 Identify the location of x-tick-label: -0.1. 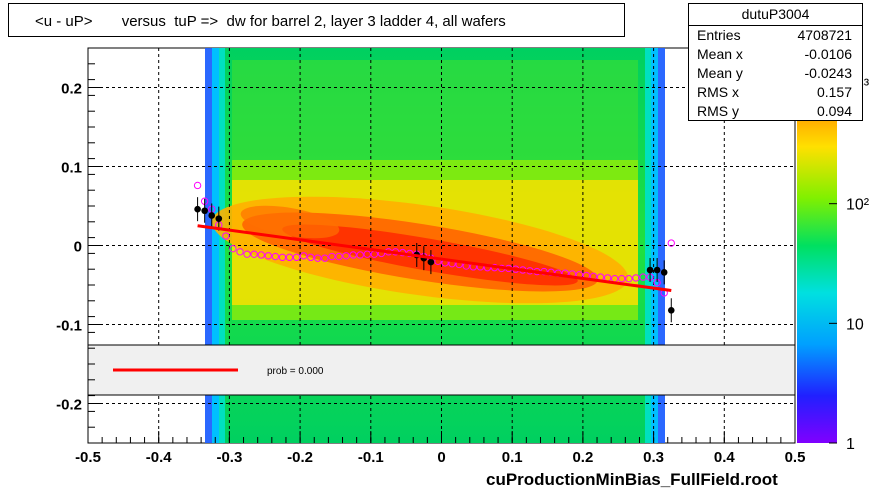
(371, 457).